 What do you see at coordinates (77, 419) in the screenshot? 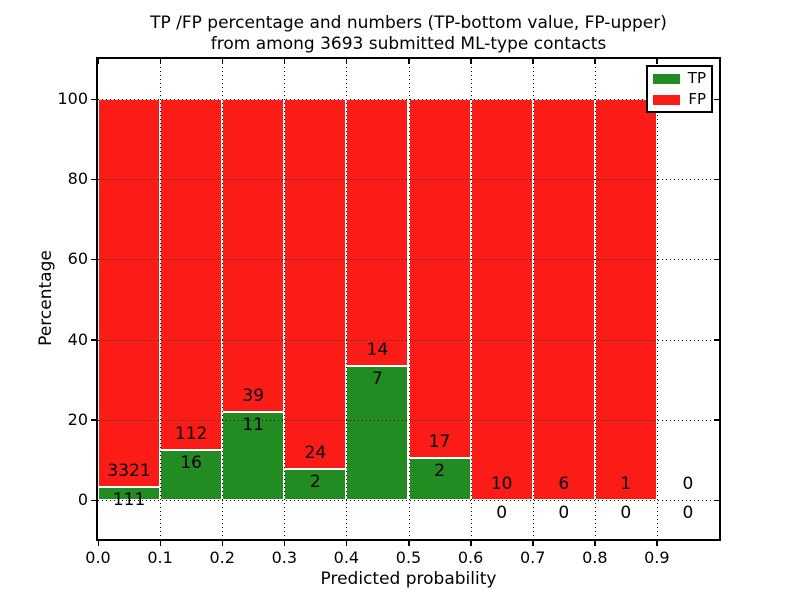
I see `y-tick-label: 20` at bounding box center [77, 419].